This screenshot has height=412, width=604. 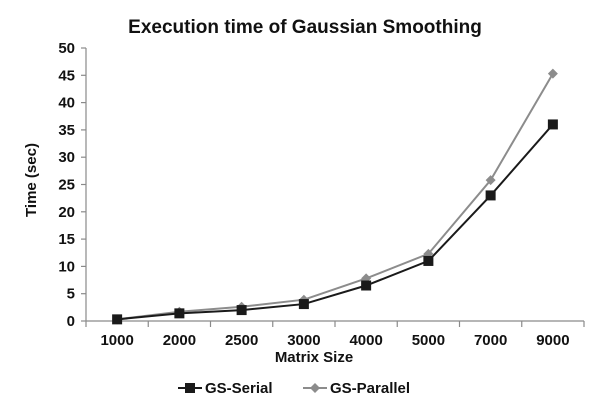 I want to click on y-tick-label: 0, so click(x=71, y=321).